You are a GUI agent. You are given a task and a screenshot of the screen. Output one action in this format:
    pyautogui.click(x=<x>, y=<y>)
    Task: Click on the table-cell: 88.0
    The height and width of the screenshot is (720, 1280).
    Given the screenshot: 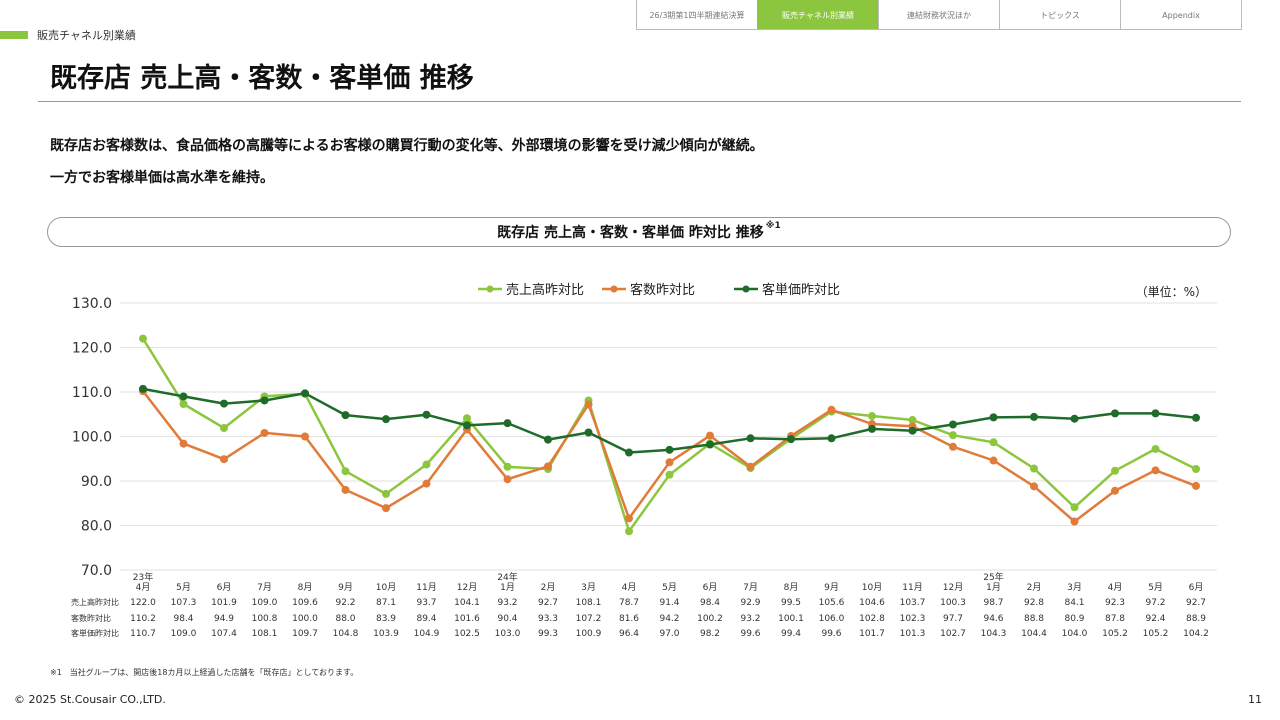 What is the action you would take?
    pyautogui.click(x=345, y=619)
    